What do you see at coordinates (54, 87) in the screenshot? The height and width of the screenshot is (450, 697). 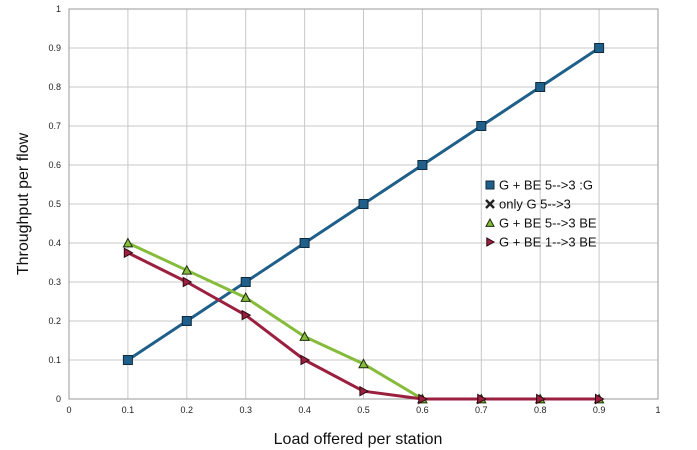 I see `y-tick-label: 0.8` at bounding box center [54, 87].